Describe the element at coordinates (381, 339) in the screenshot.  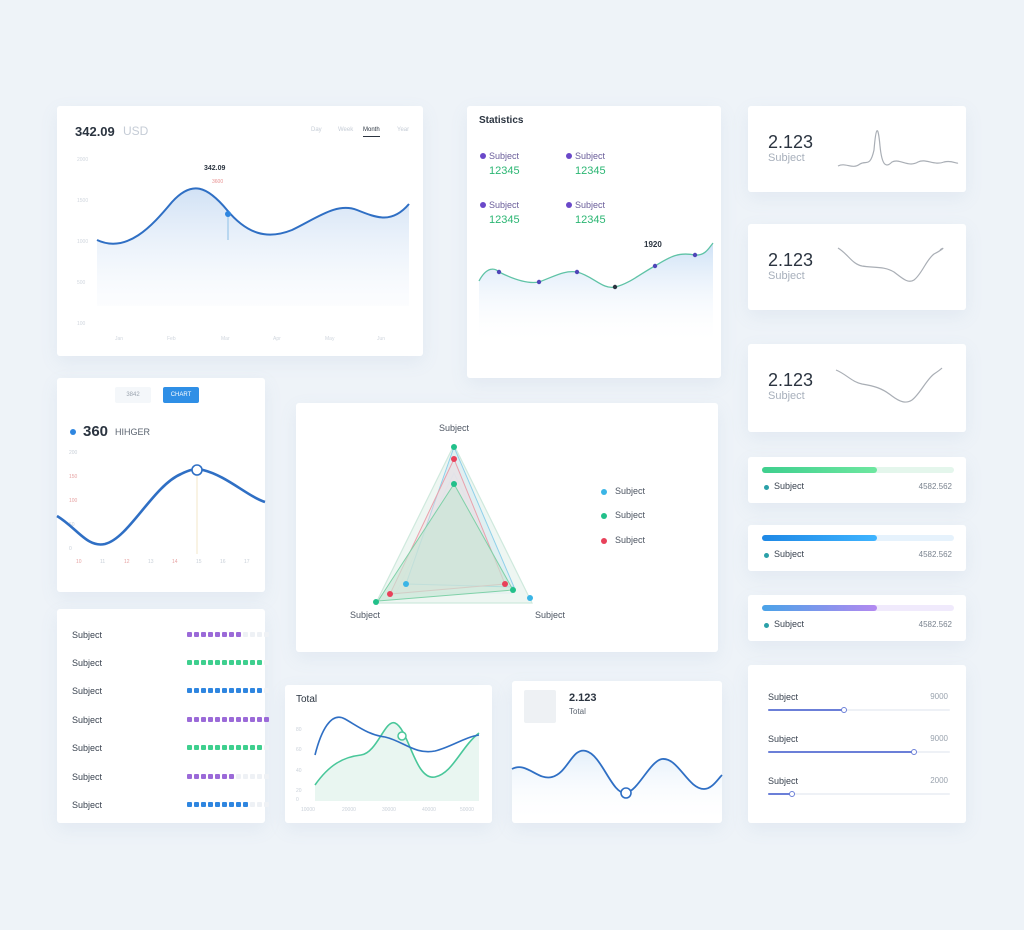
I see `x-tick: Jun` at that location.